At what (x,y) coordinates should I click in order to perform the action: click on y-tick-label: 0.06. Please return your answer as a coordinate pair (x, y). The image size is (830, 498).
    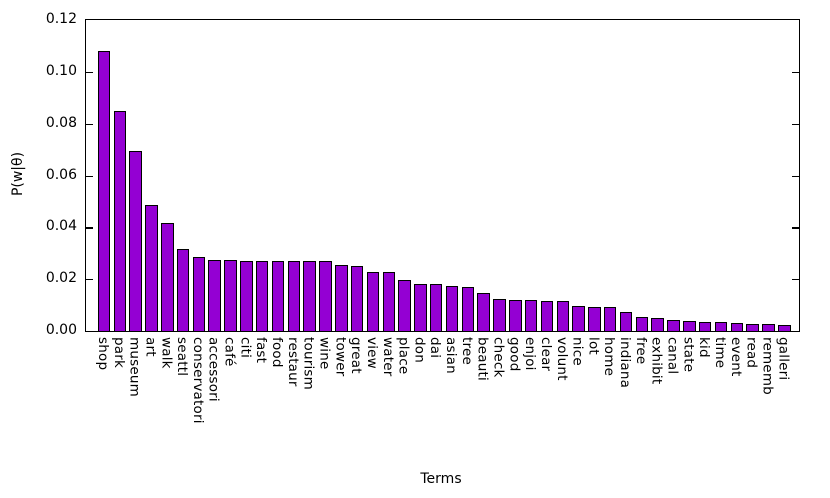
    Looking at the image, I should click on (61, 174).